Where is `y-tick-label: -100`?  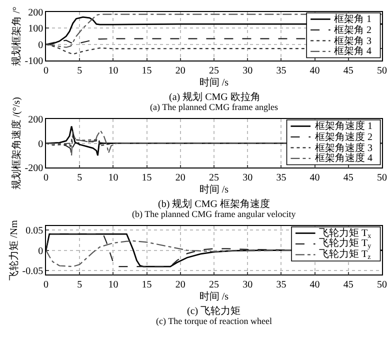 y-tick-label: -100 is located at coordinates (34, 62).